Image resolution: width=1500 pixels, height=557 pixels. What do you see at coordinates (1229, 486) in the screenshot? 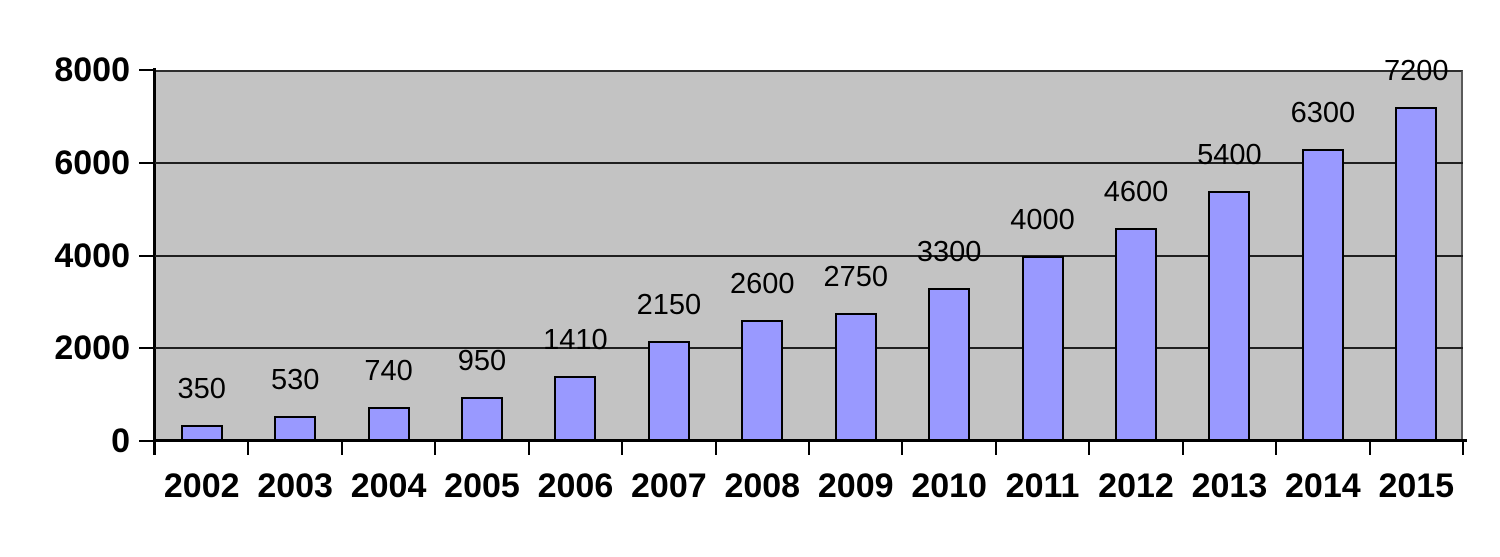
I see `x-axis-label: 2013` at bounding box center [1229, 486].